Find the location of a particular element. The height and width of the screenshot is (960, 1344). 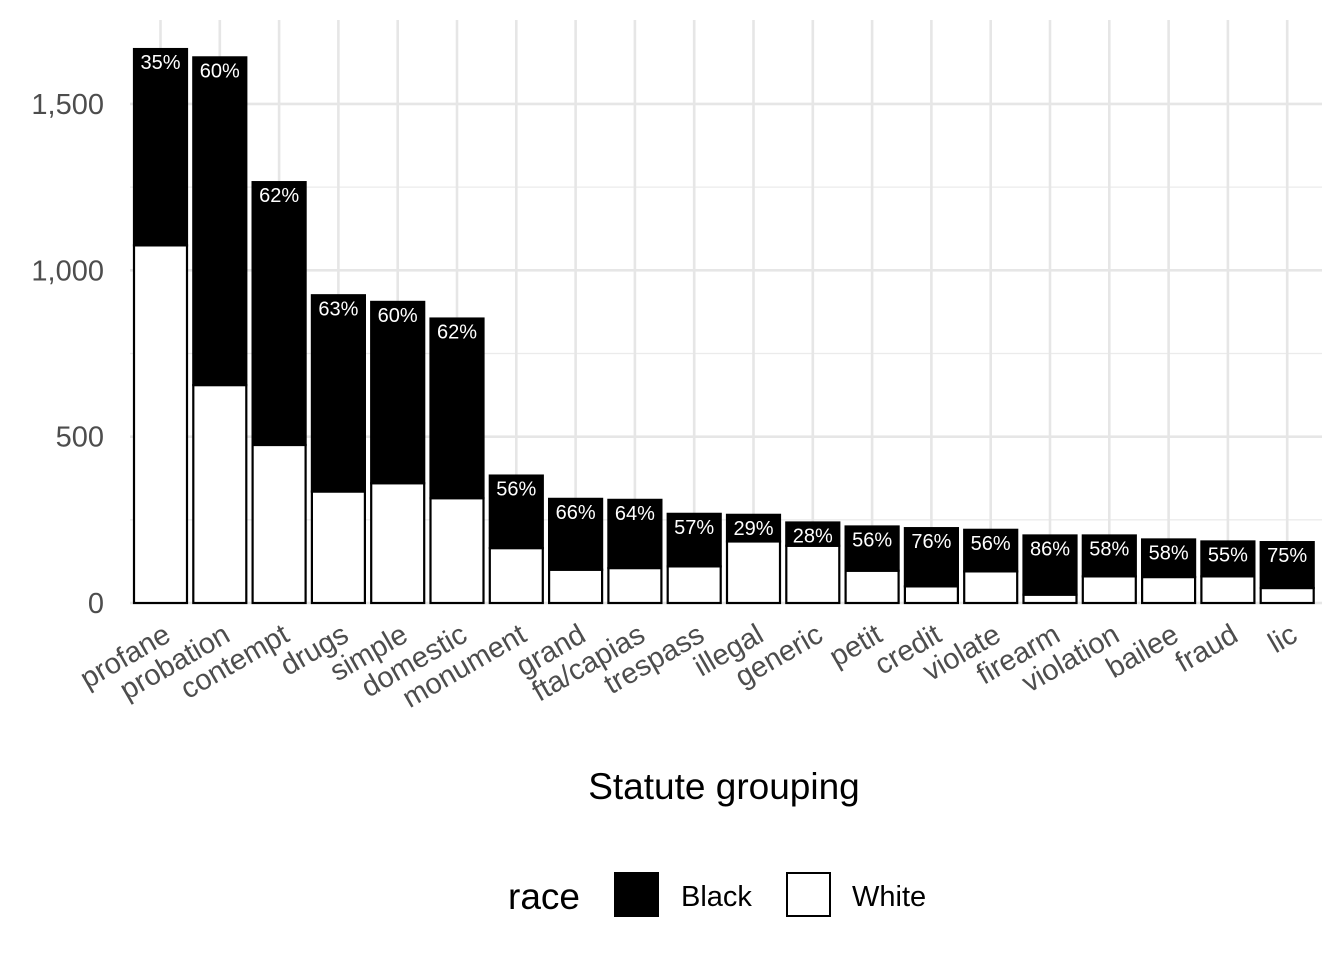

bar-black-drugs is located at coordinates (338, 393).